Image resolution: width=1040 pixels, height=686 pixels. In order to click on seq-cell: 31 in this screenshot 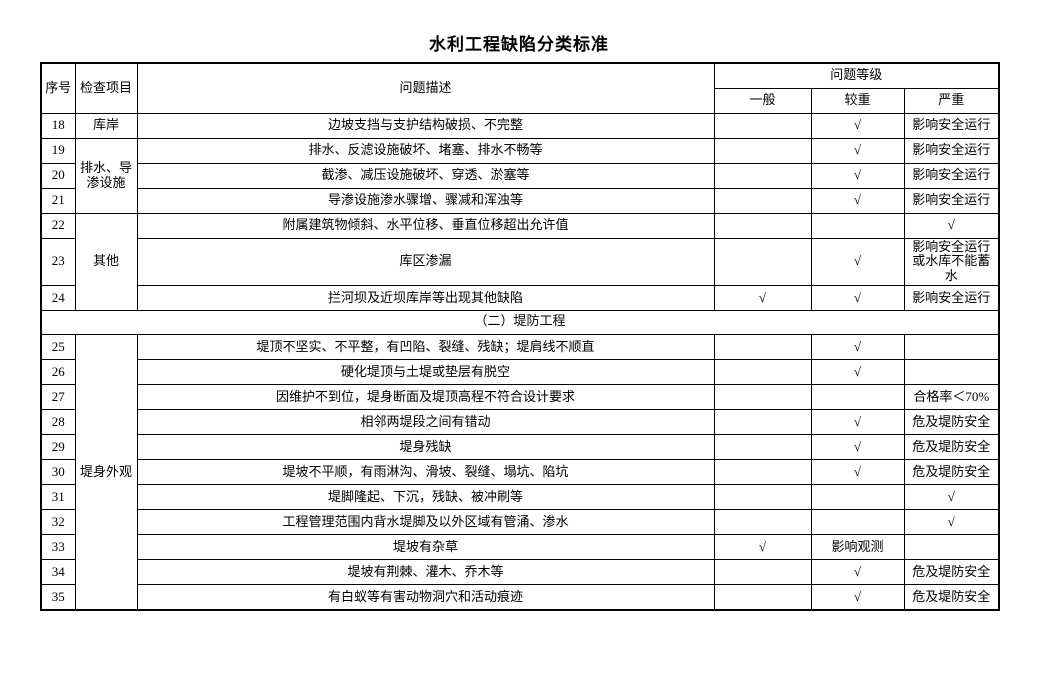, I will do `click(58, 497)`.